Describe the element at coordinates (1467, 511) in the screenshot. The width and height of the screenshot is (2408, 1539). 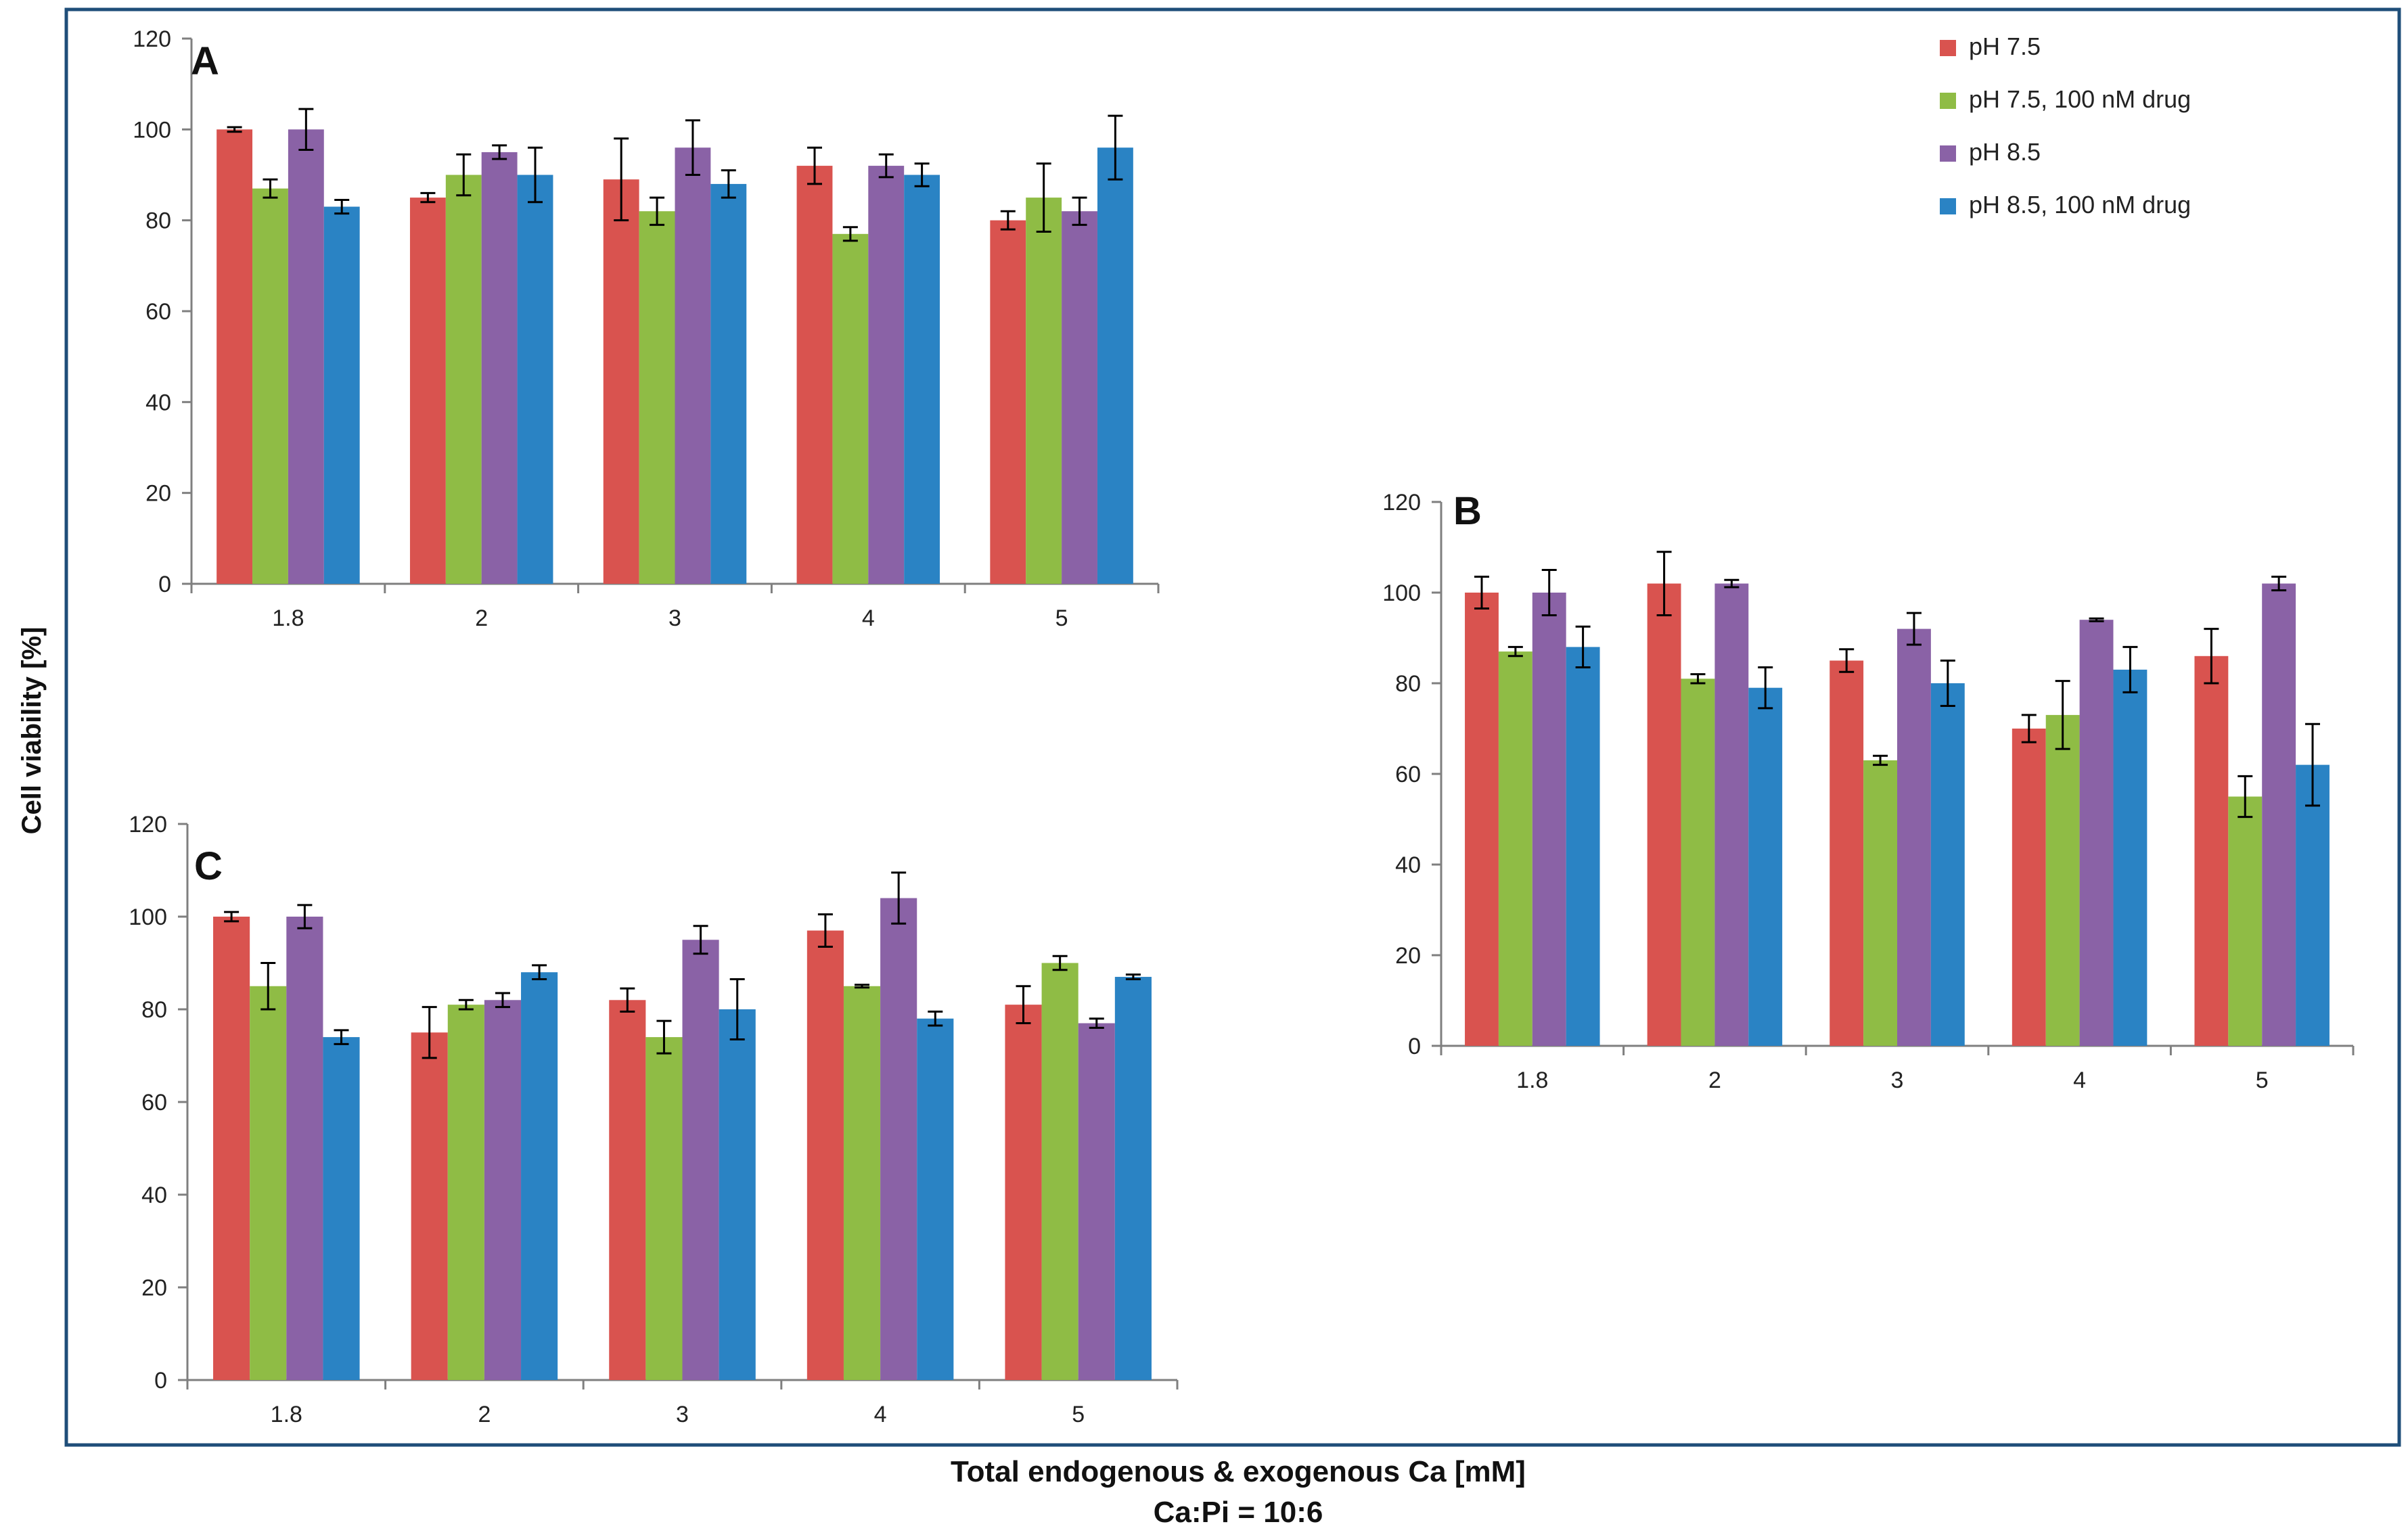
I see `panel-b-letter: B` at that location.